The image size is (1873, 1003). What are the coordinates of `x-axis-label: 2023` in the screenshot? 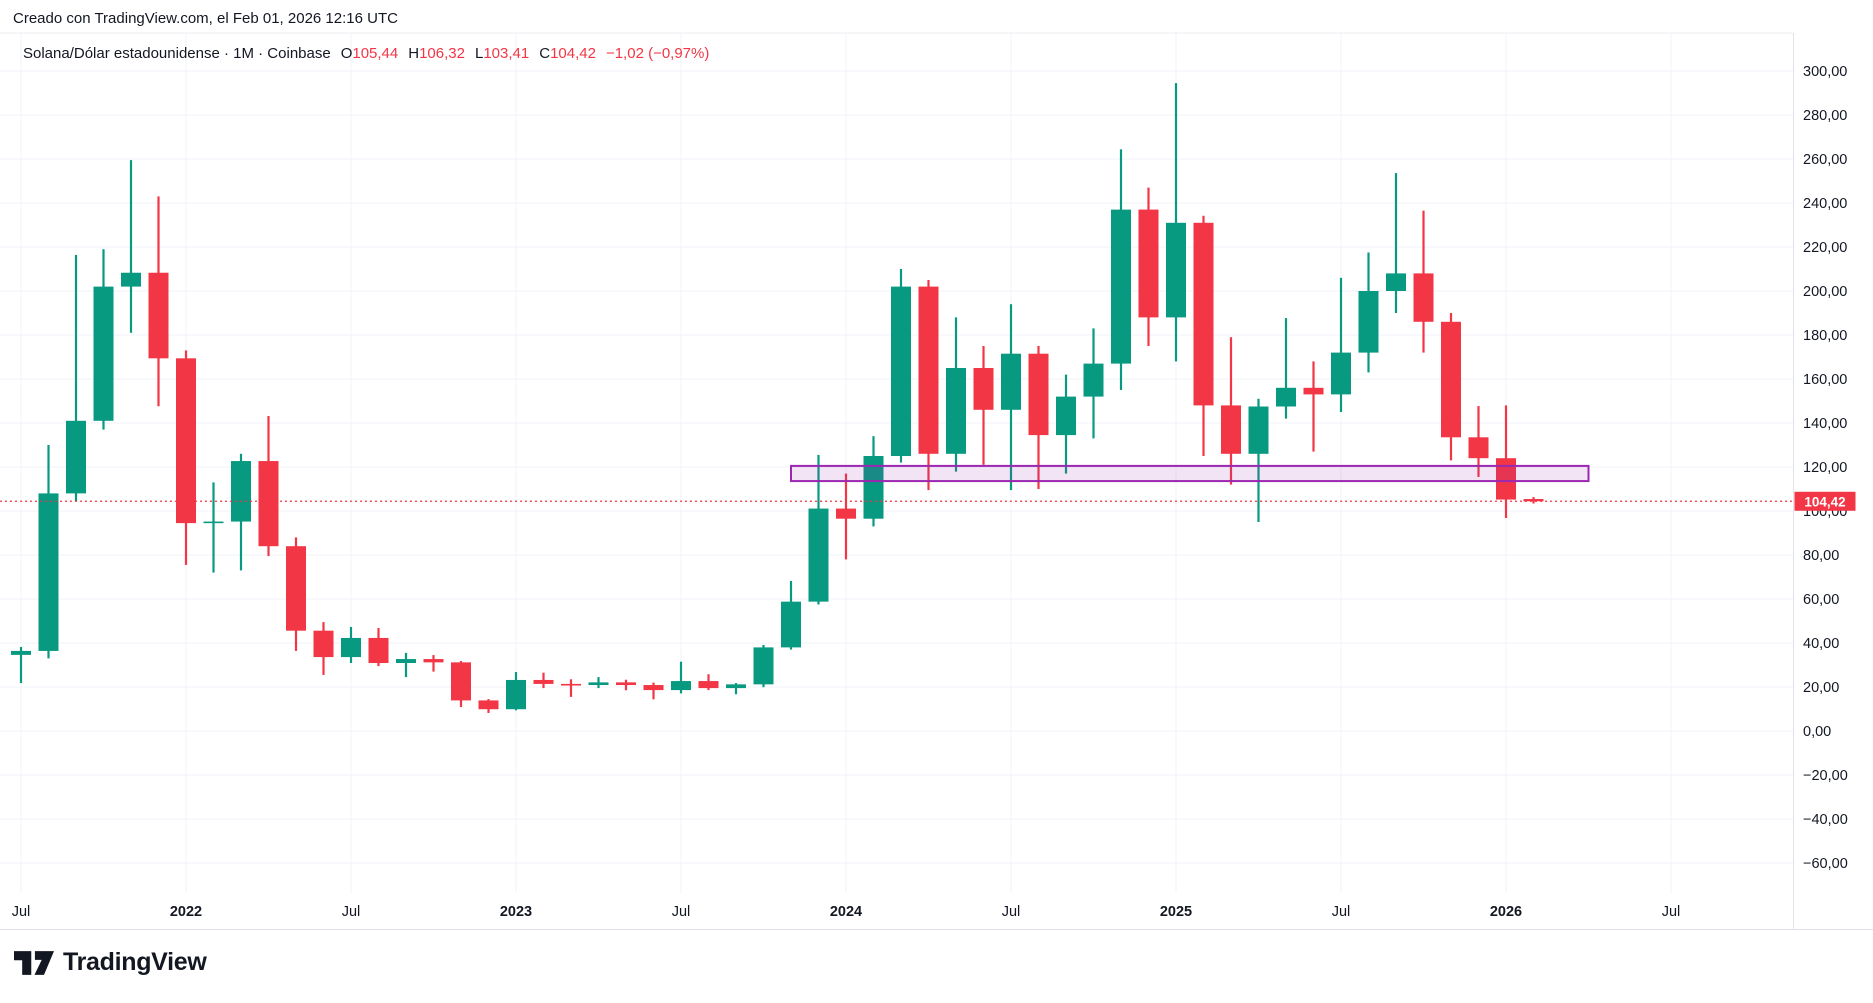 It's located at (516, 912).